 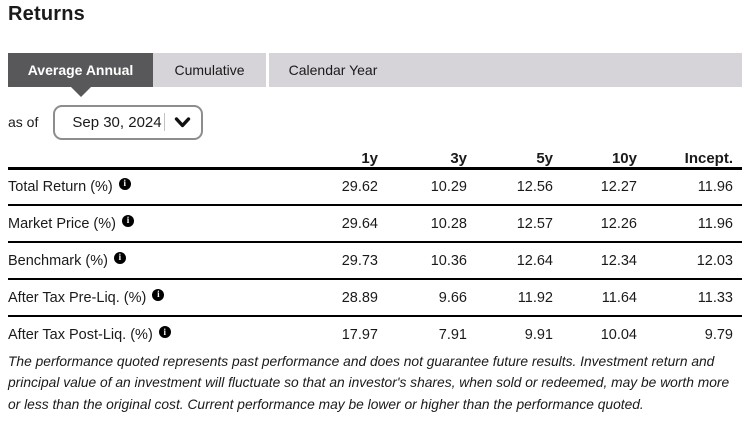 I want to click on tab-bar: Average Annual Cumulative Calendar Year, so click(x=375, y=75).